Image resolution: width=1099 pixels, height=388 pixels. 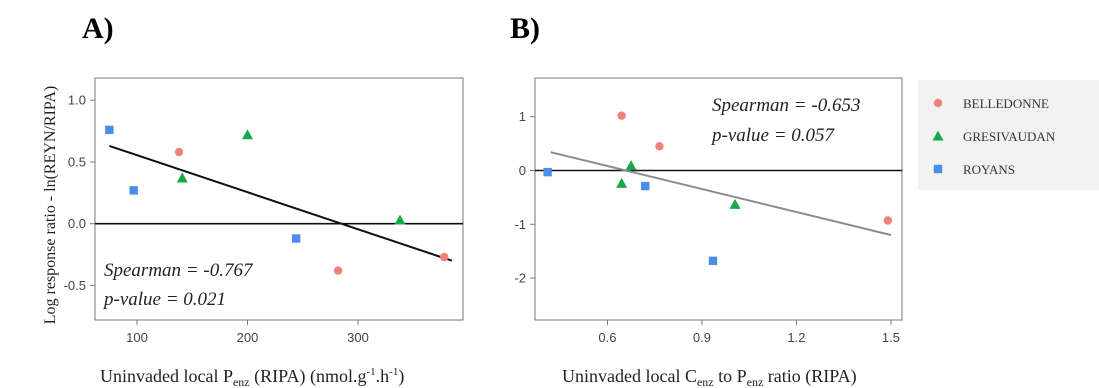 What do you see at coordinates (77, 100) in the screenshot?
I see `y-tick-label: 1.0` at bounding box center [77, 100].